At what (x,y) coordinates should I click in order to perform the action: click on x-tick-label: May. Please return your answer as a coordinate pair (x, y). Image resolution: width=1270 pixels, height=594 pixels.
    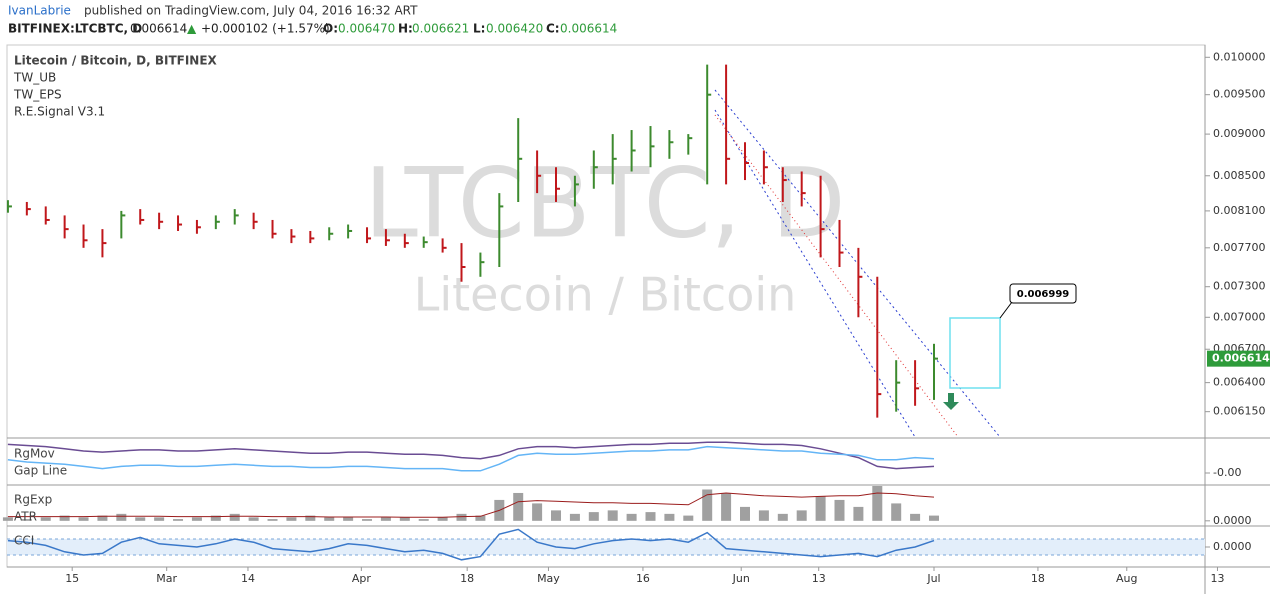
    Looking at the image, I should click on (548, 578).